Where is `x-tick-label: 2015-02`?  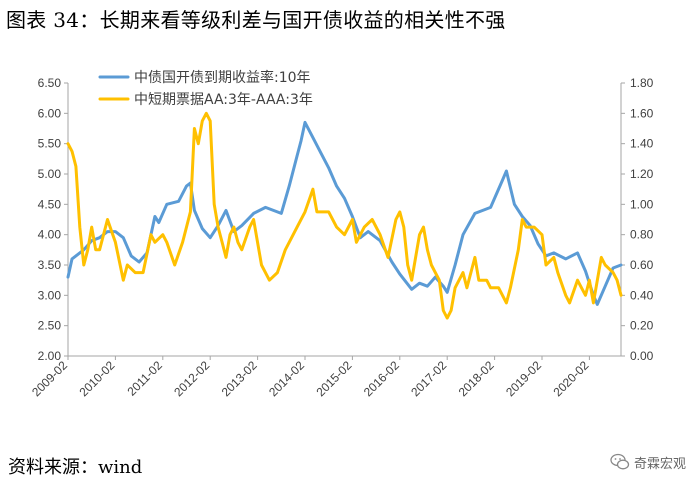 x-tick-label: 2015-02 is located at coordinates (333, 378).